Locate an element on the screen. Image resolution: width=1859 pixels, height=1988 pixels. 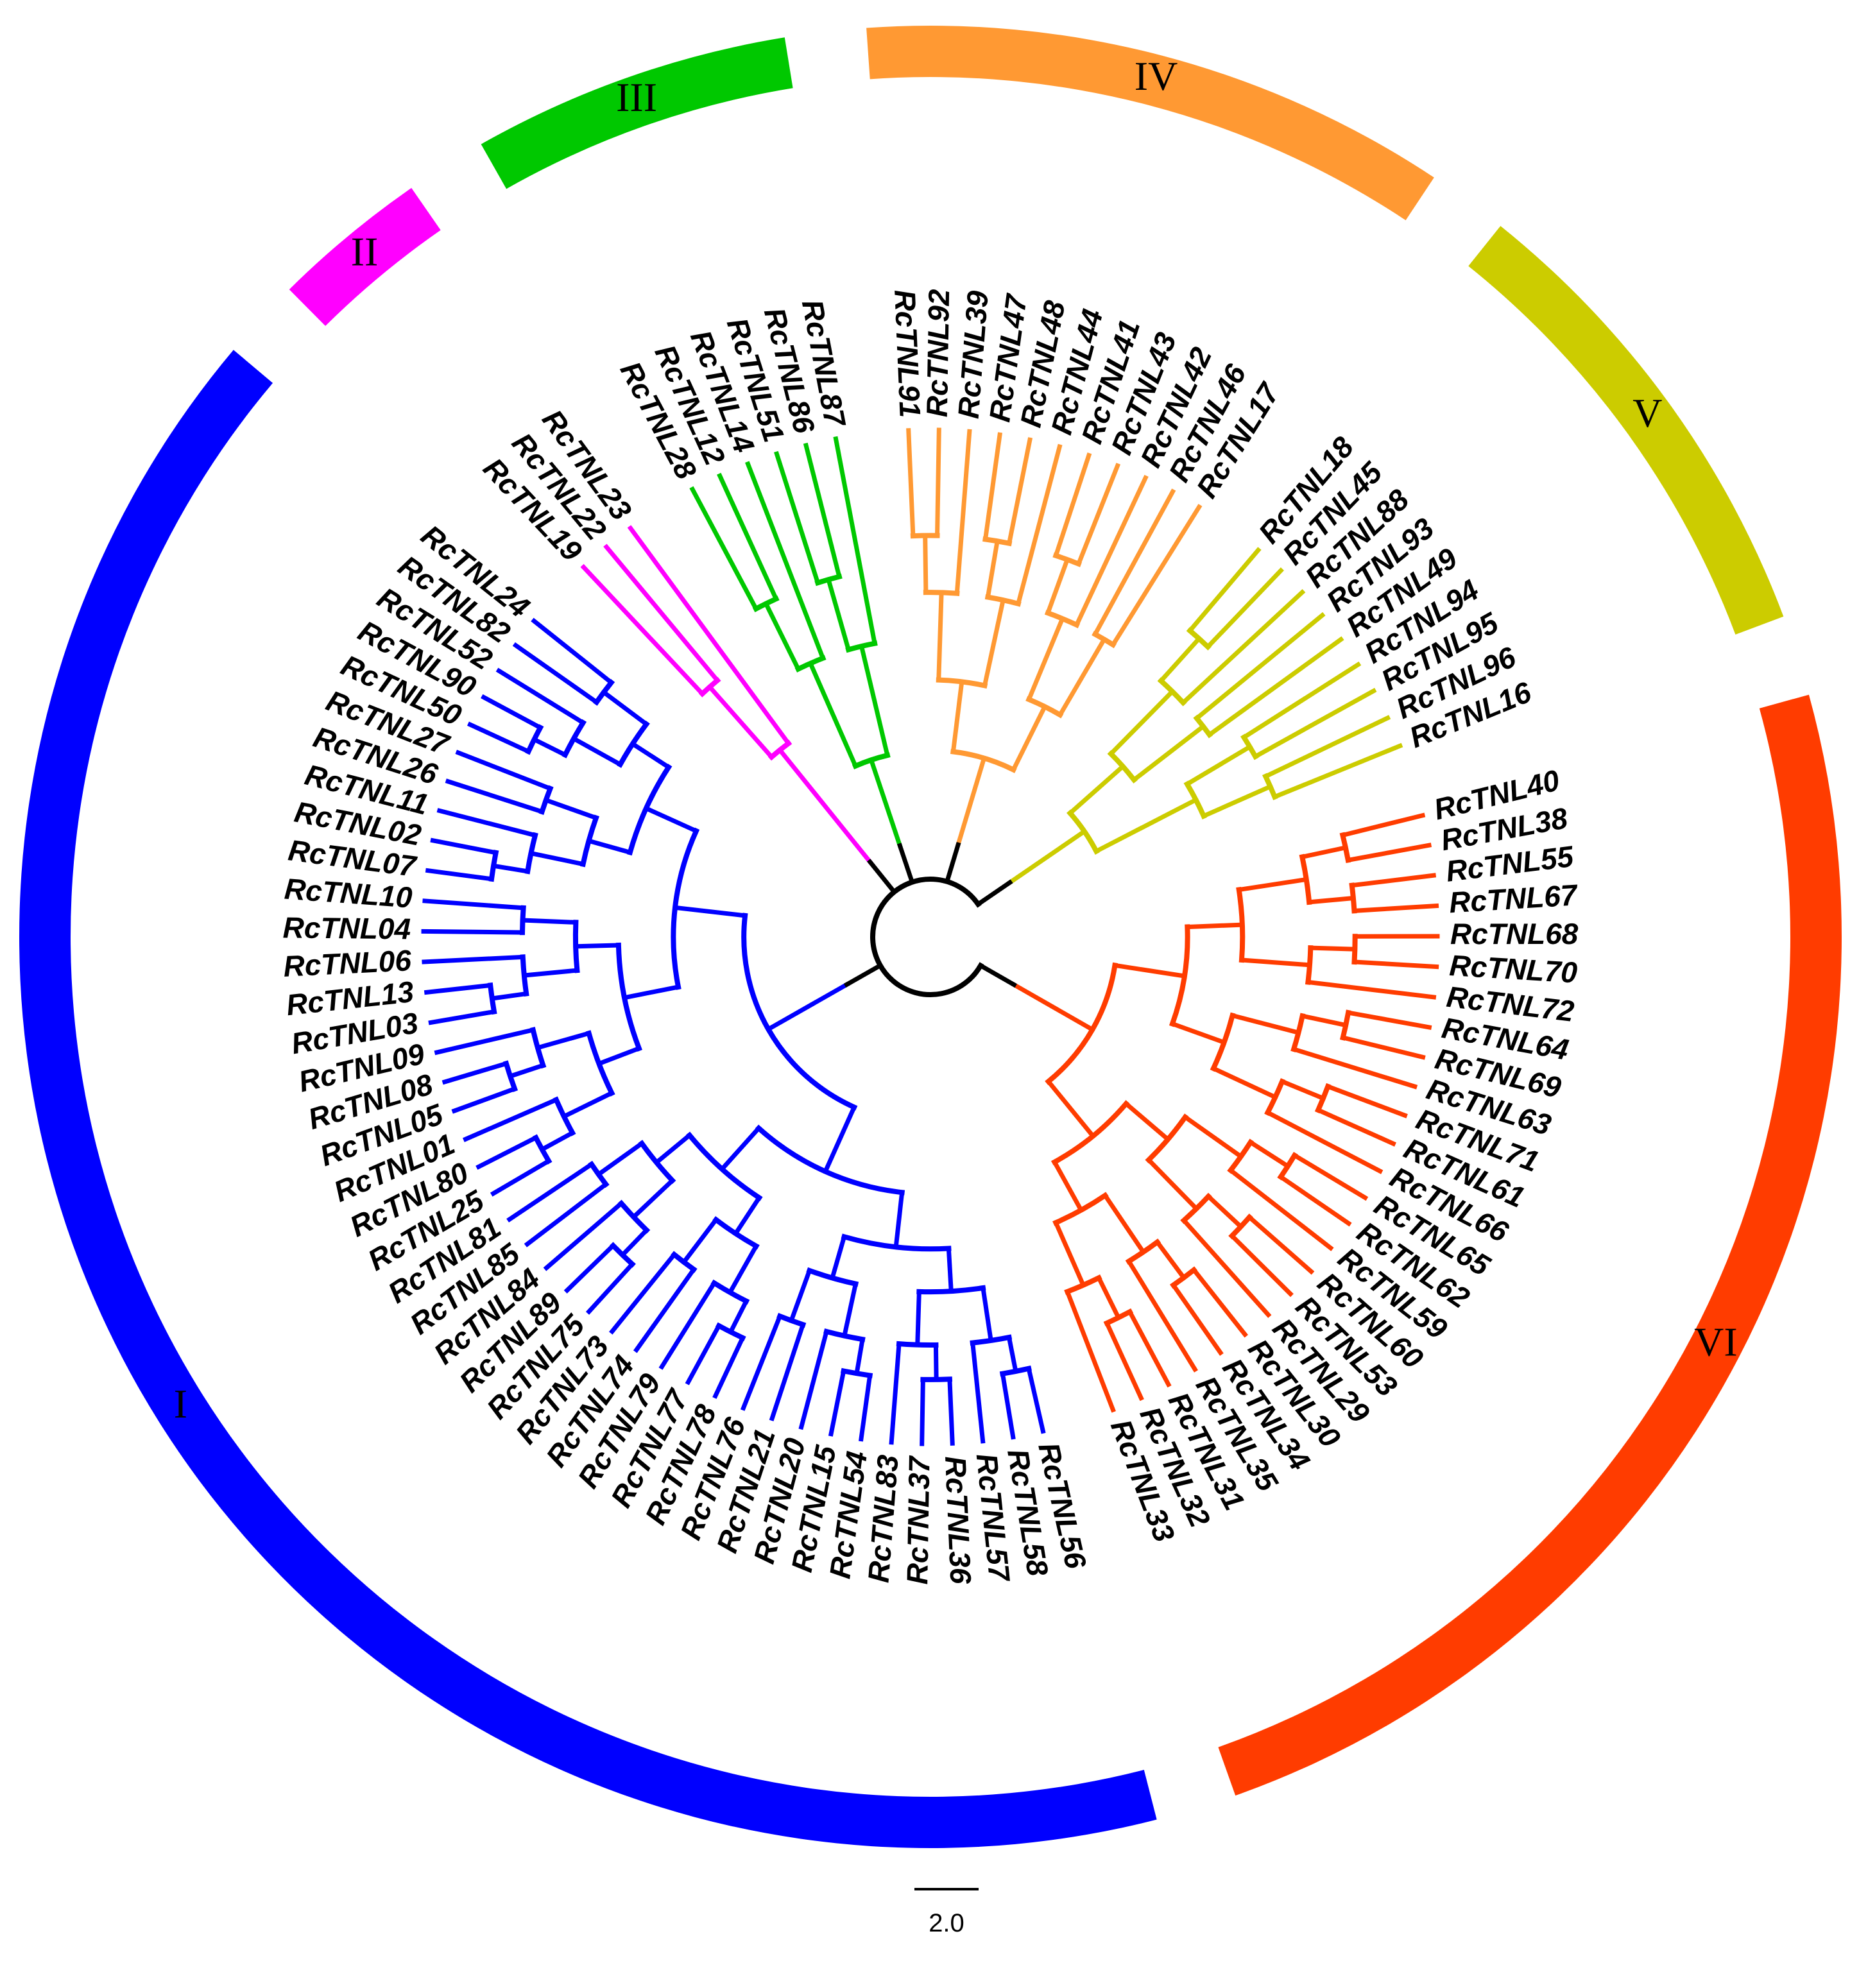
leaf-label: RcTNL37 is located at coordinates (918, 1520).